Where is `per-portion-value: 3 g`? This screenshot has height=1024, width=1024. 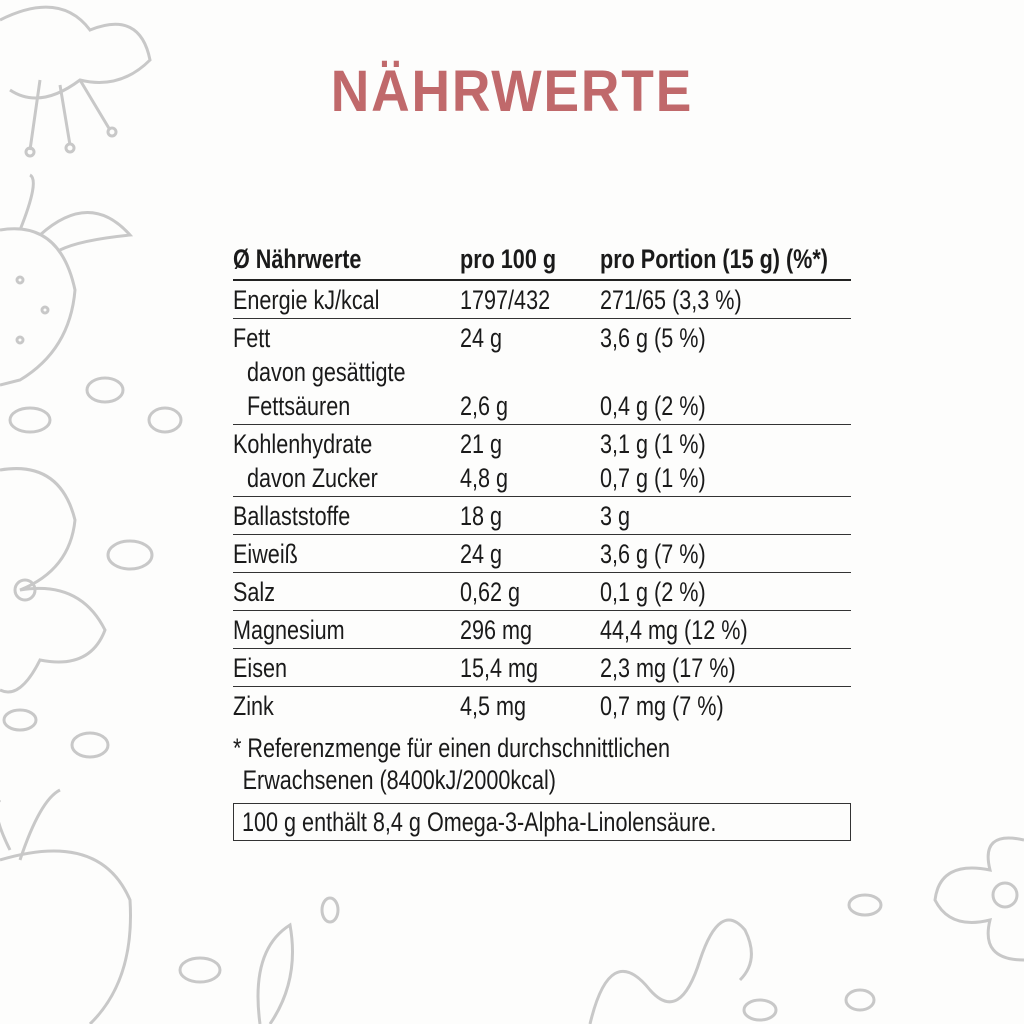
per-portion-value: 3 g is located at coordinates (615, 516).